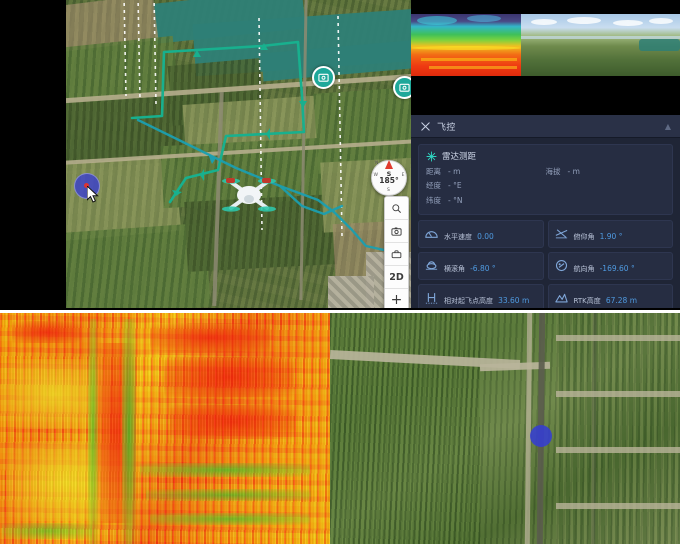 This screenshot has height=544, width=680. I want to click on panel-title: 飞控, so click(446, 127).